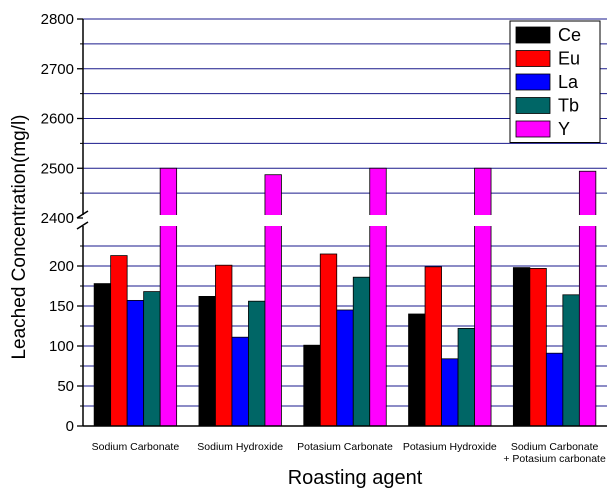 Image resolution: width=615 pixels, height=494 pixels. Describe the element at coordinates (19, 236) in the screenshot. I see `y-axis-label: Leached Concentration(mg/l)` at that location.